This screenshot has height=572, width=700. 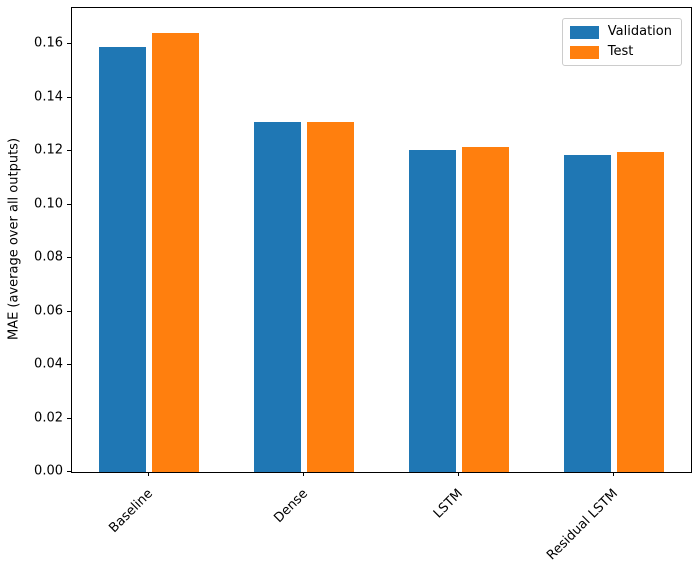 I want to click on y-tick-label: 0.04, so click(x=48, y=364).